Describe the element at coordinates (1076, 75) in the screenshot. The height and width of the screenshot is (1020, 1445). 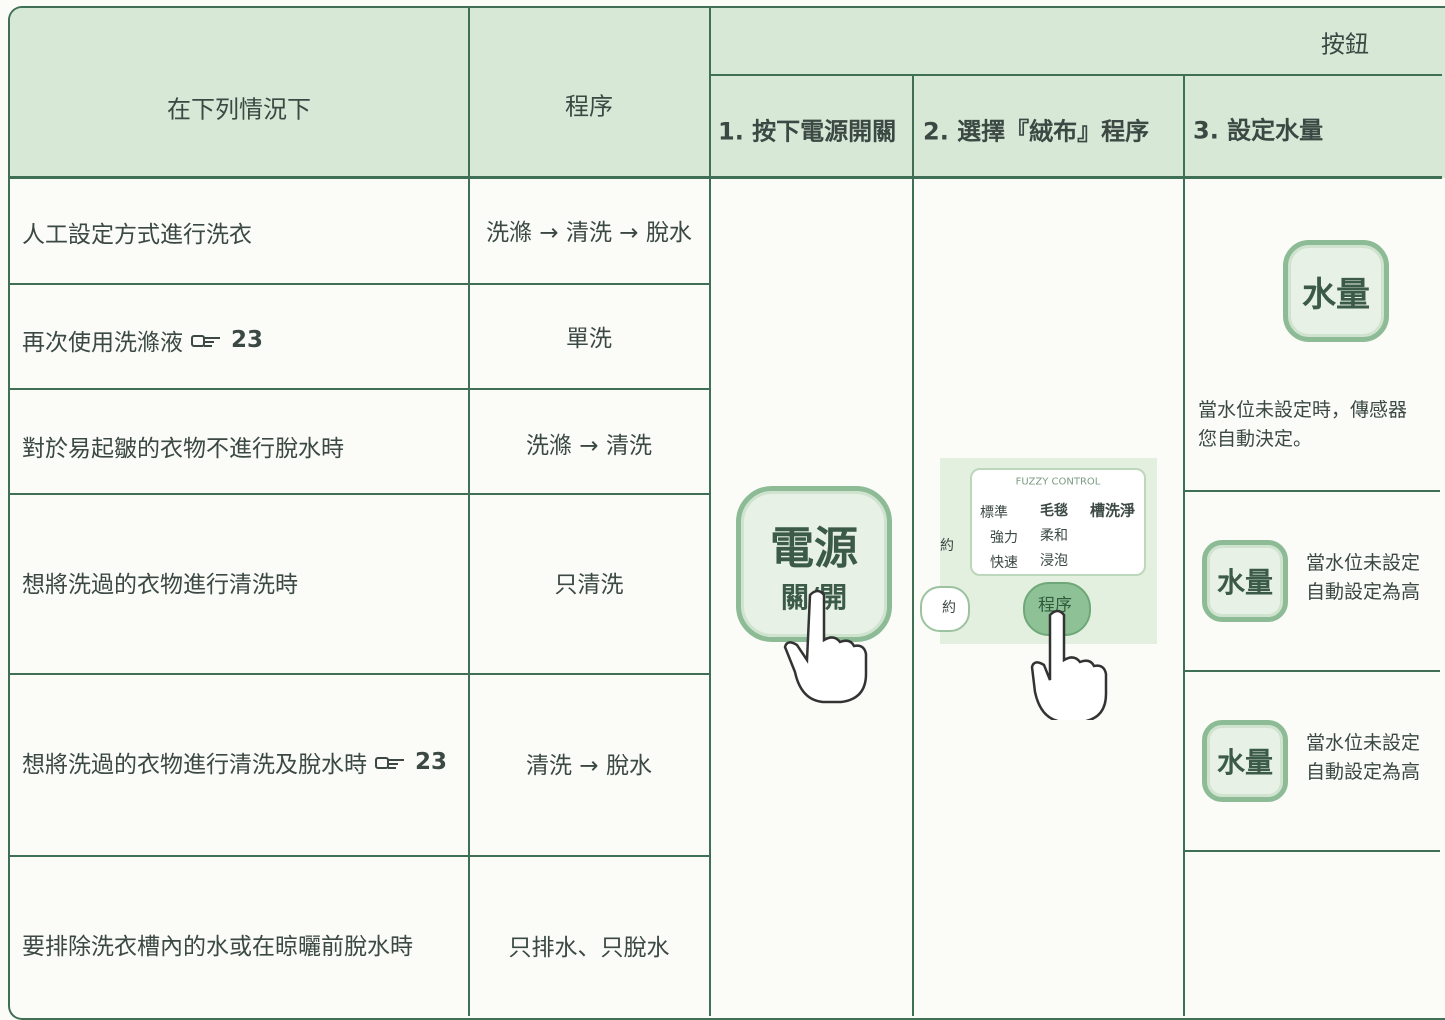
I see `subheader-line` at that location.